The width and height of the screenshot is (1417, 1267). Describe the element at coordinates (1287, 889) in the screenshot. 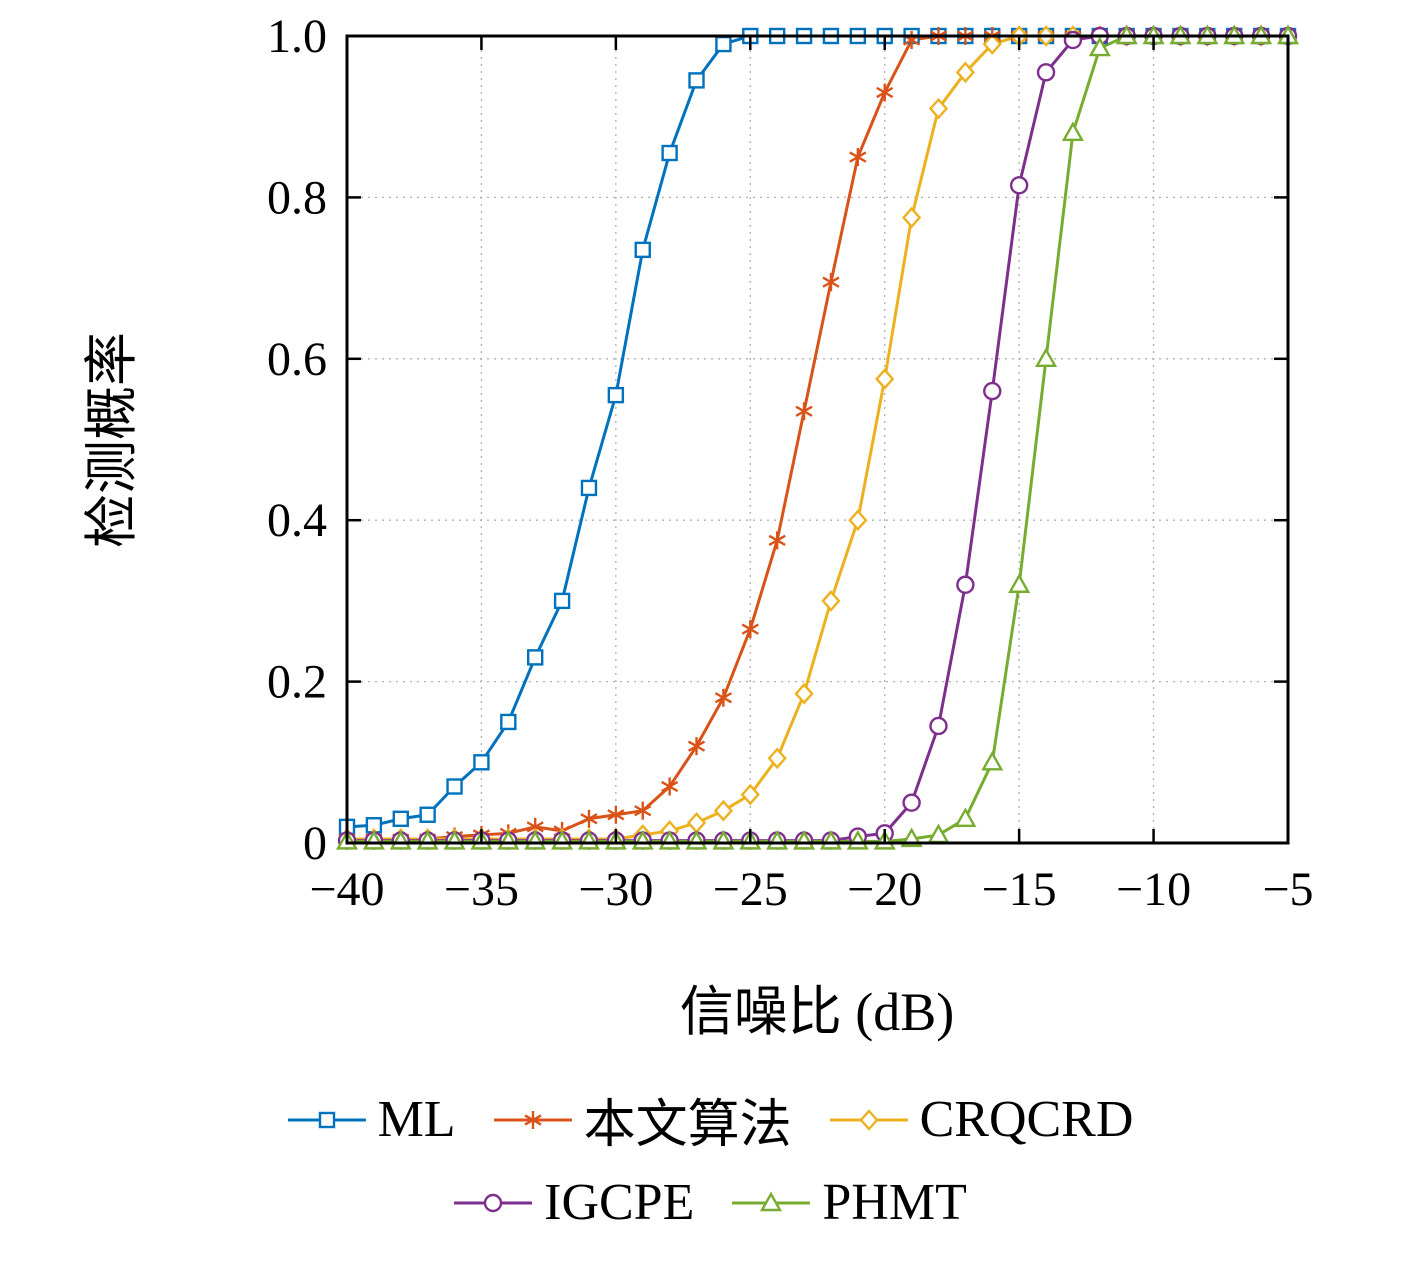

I see `x-tick-label: −5` at that location.